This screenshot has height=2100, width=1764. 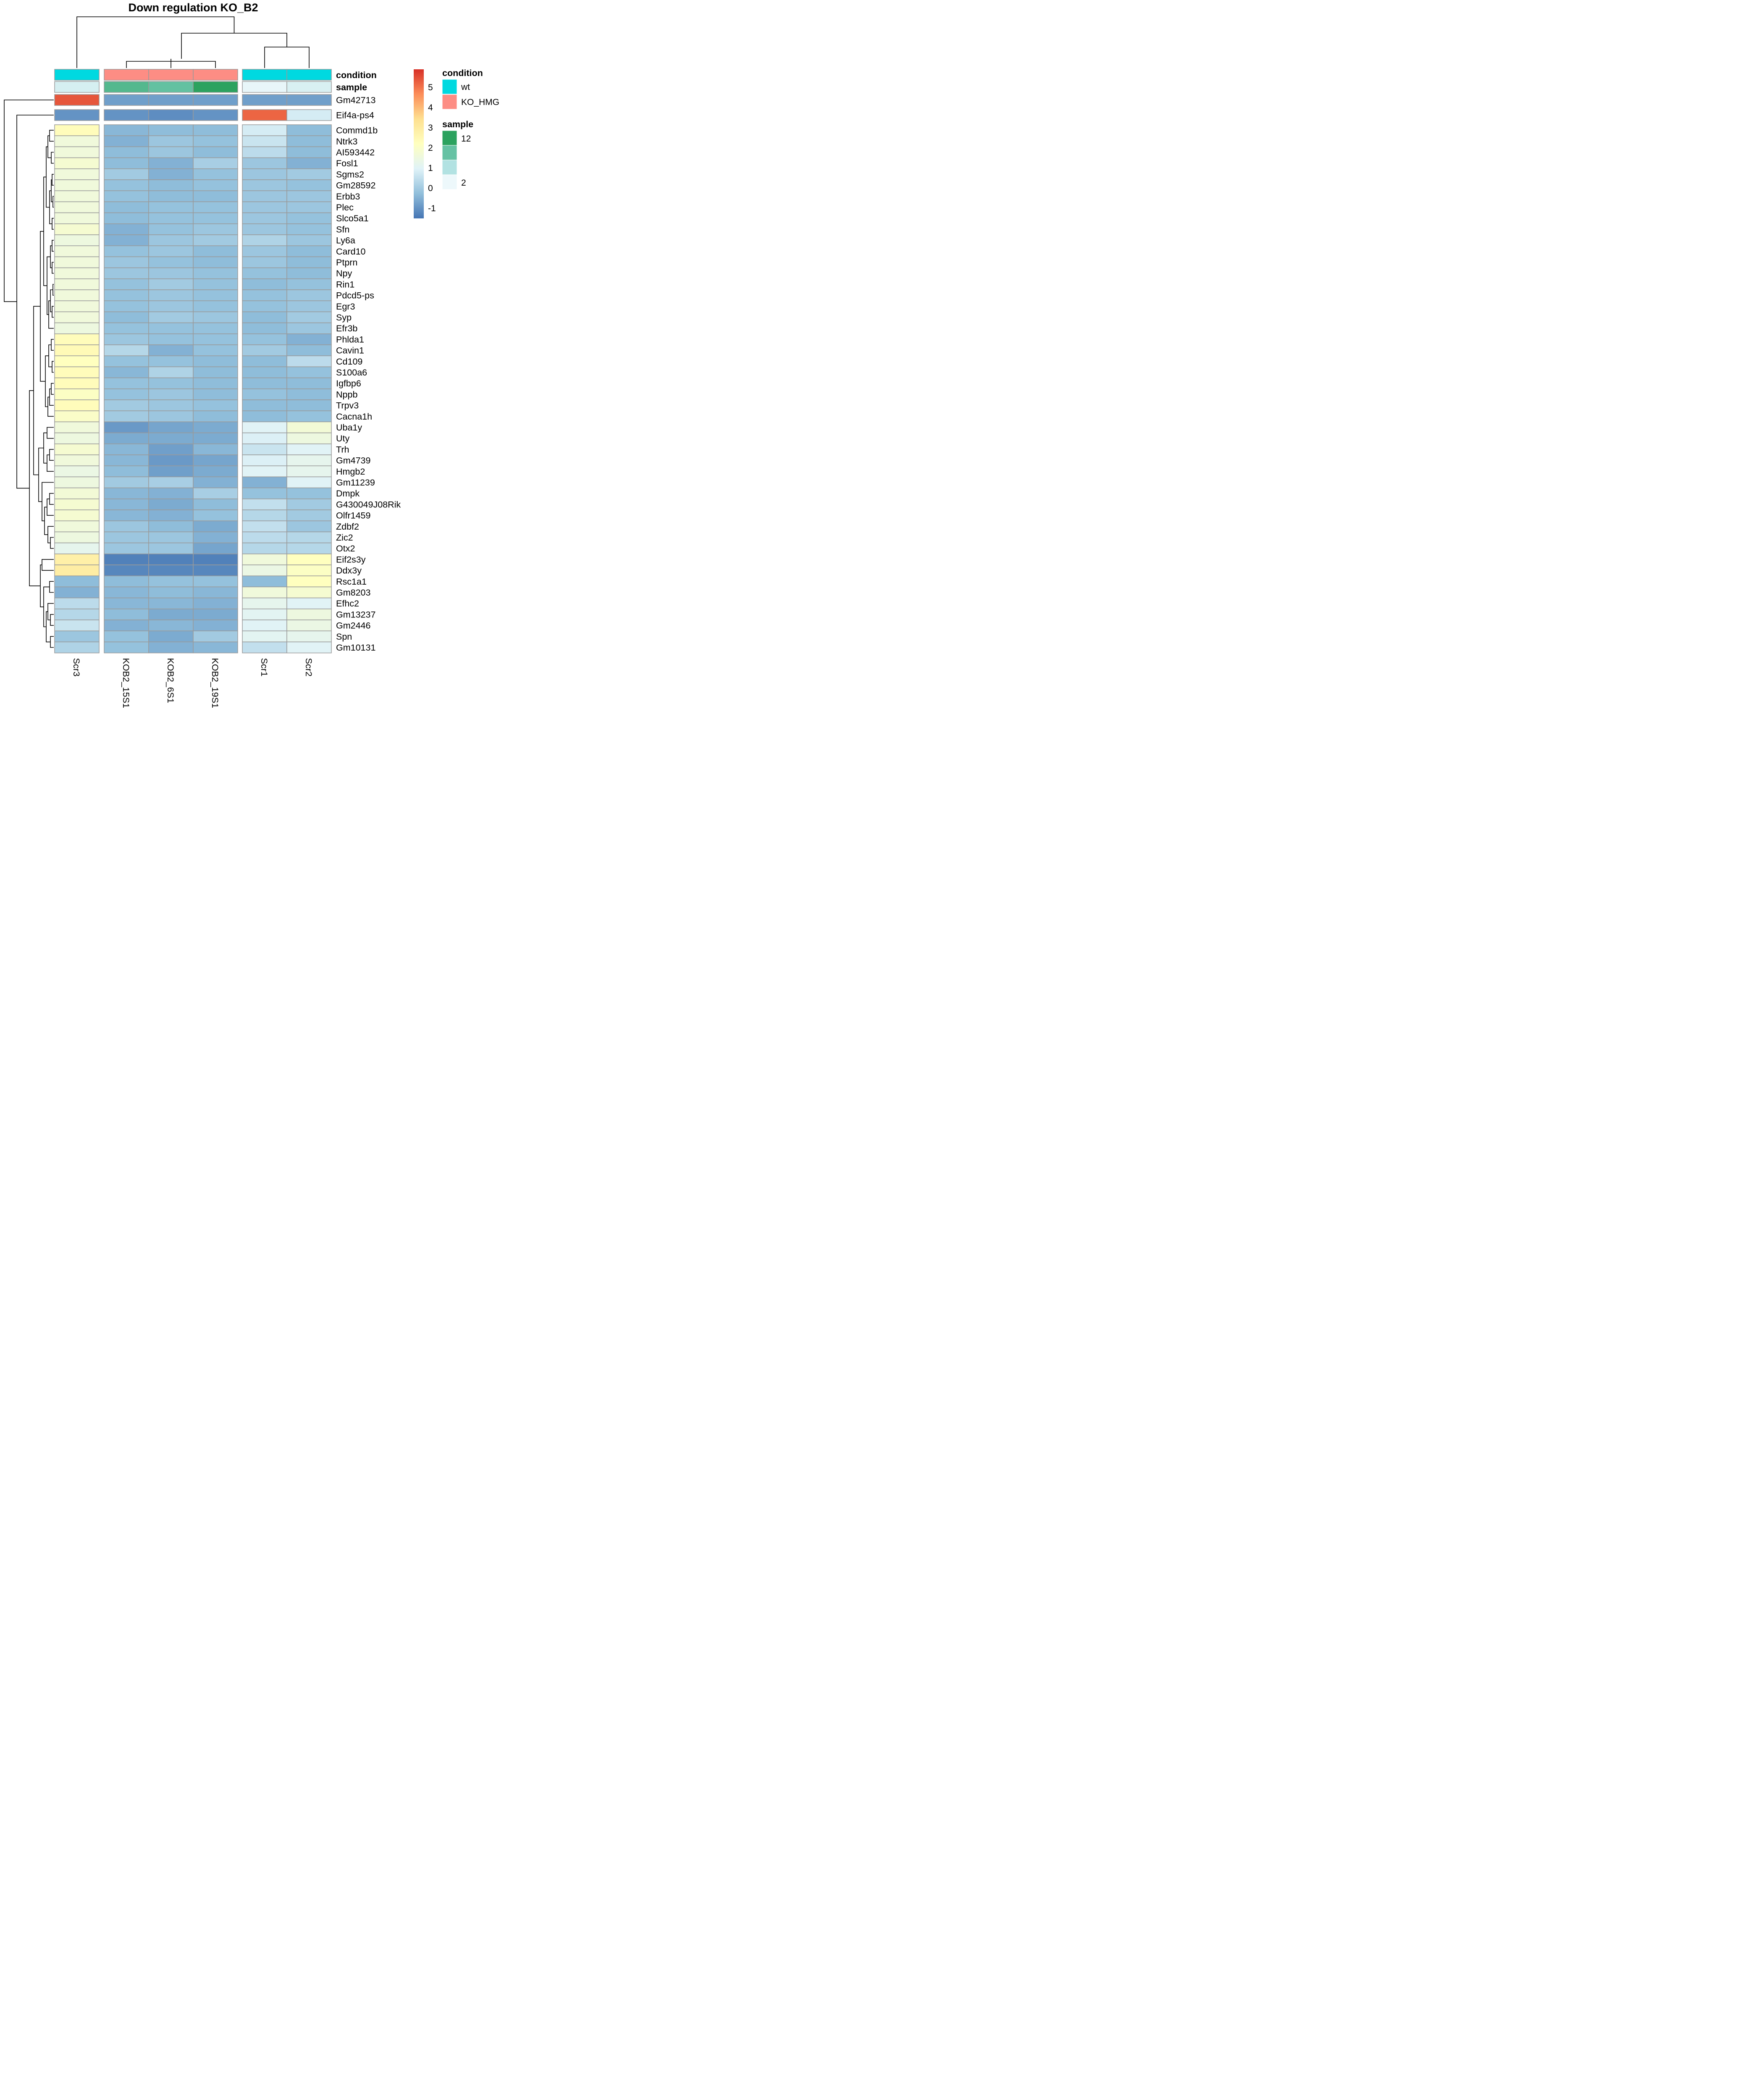 What do you see at coordinates (346, 328) in the screenshot?
I see `row-label: Efr3b` at bounding box center [346, 328].